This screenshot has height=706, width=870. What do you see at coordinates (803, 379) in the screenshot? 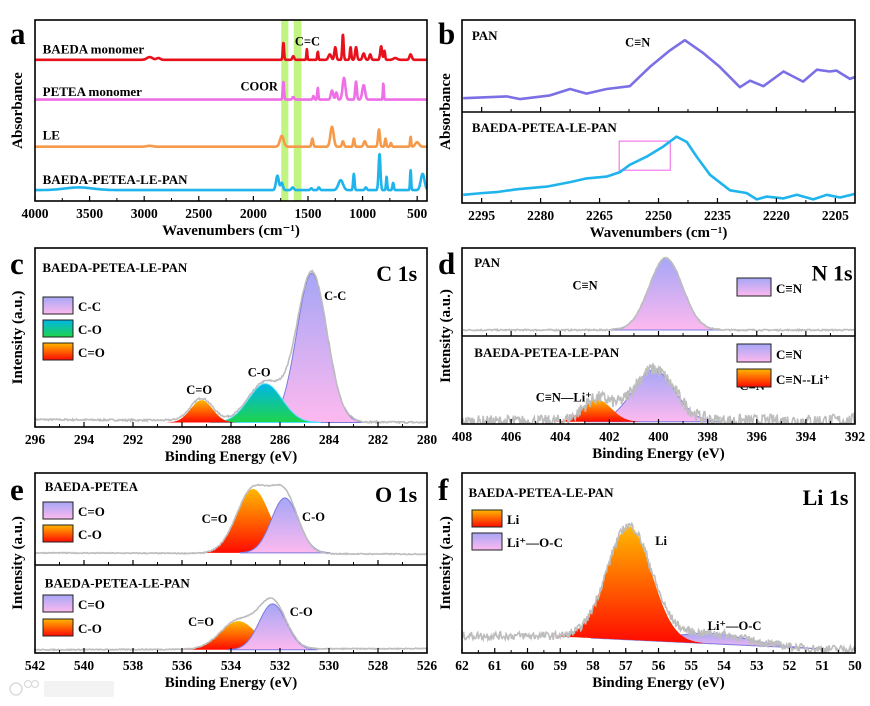
I see `legend-label: C≡N--Li⁺` at bounding box center [803, 379].